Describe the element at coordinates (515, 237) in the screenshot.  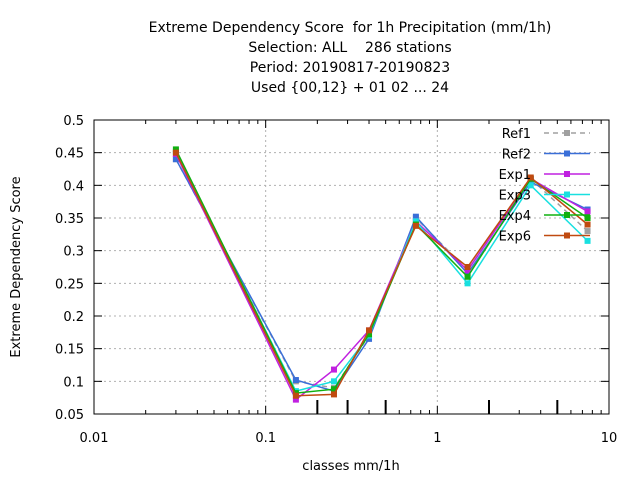
I see `legend-label-exp6: Exp6` at that location.